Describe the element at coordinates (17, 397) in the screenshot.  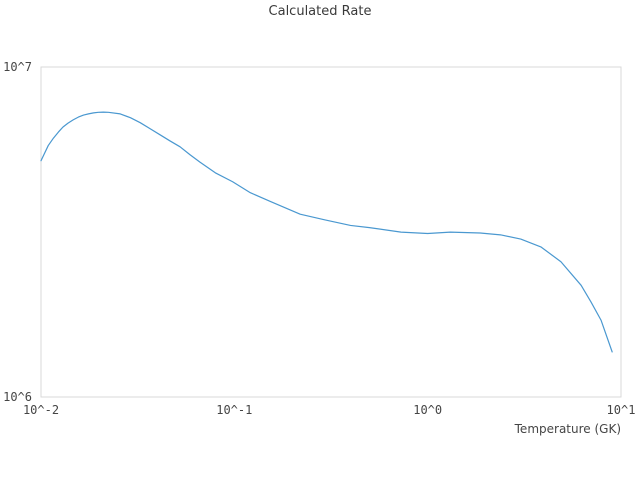
I see `y-tick-label: 10^6` at that location.